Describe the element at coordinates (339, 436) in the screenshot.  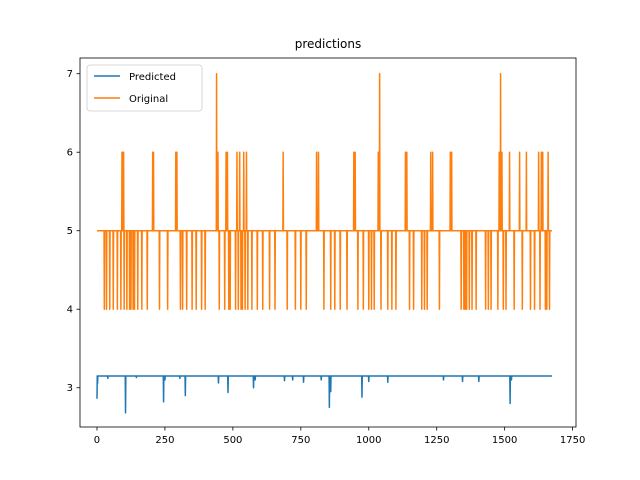
I see `x-axis: 0 250 500 750 1000 1250 1500 1750` at that location.